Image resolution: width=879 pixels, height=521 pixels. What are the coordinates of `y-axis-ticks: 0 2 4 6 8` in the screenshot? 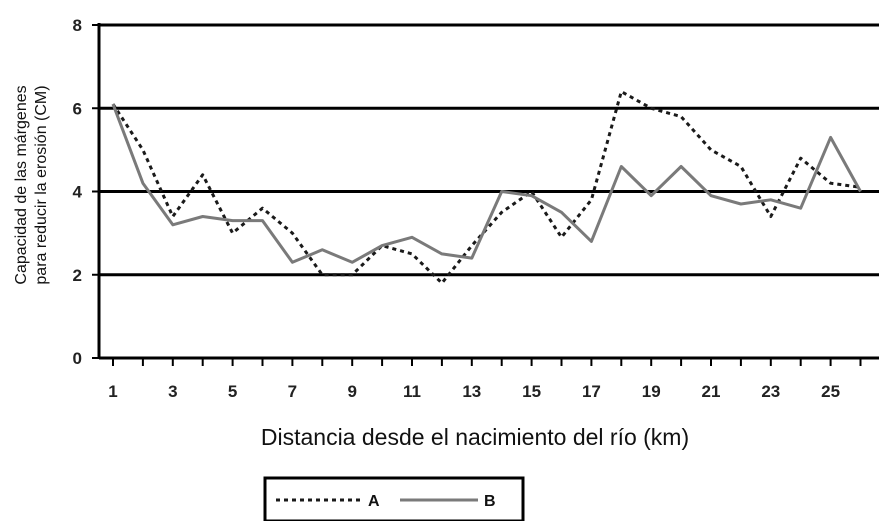 It's located at (86, 192).